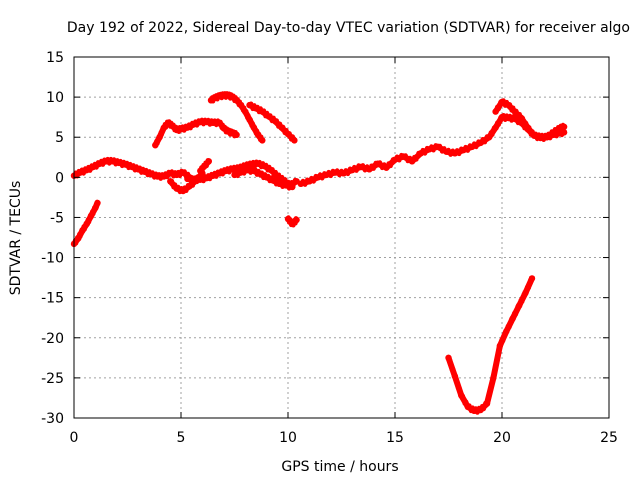  Describe the element at coordinates (59, 138) in the screenshot. I see `y-tick-label: 5` at that location.